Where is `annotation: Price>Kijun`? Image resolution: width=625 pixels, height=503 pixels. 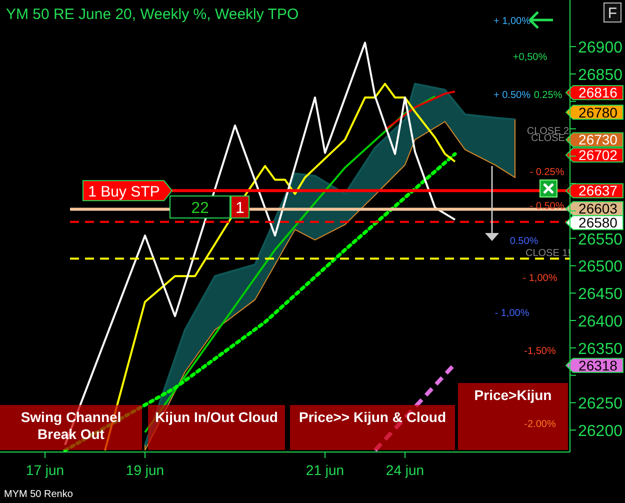
annotation: Price>Kijun is located at coordinates (513, 395).